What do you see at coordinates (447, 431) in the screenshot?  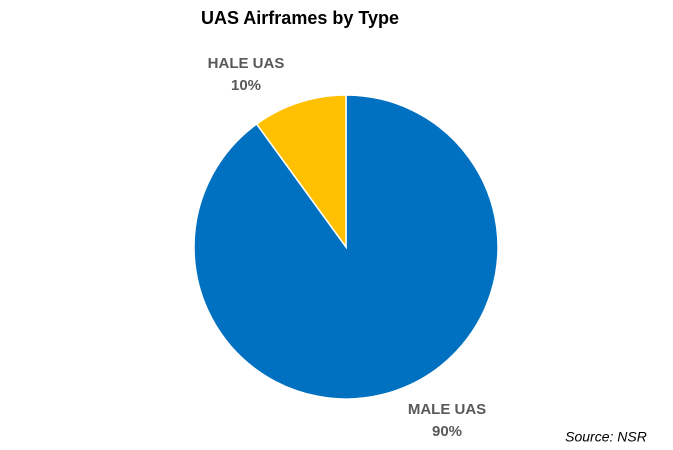 I see `slice-value-label: 90%` at bounding box center [447, 431].